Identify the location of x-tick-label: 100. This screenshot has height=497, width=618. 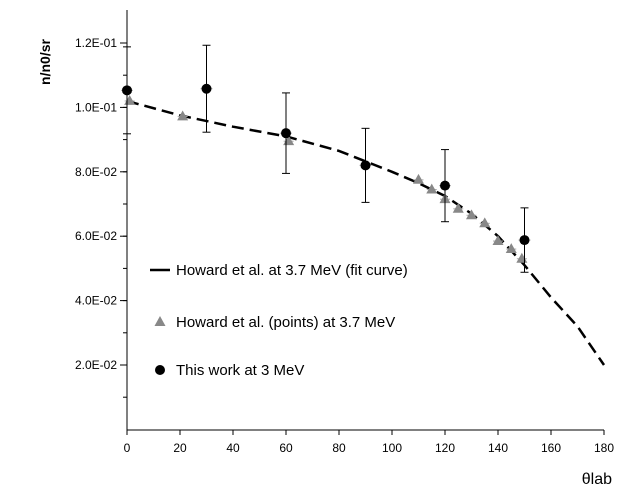
(392, 448).